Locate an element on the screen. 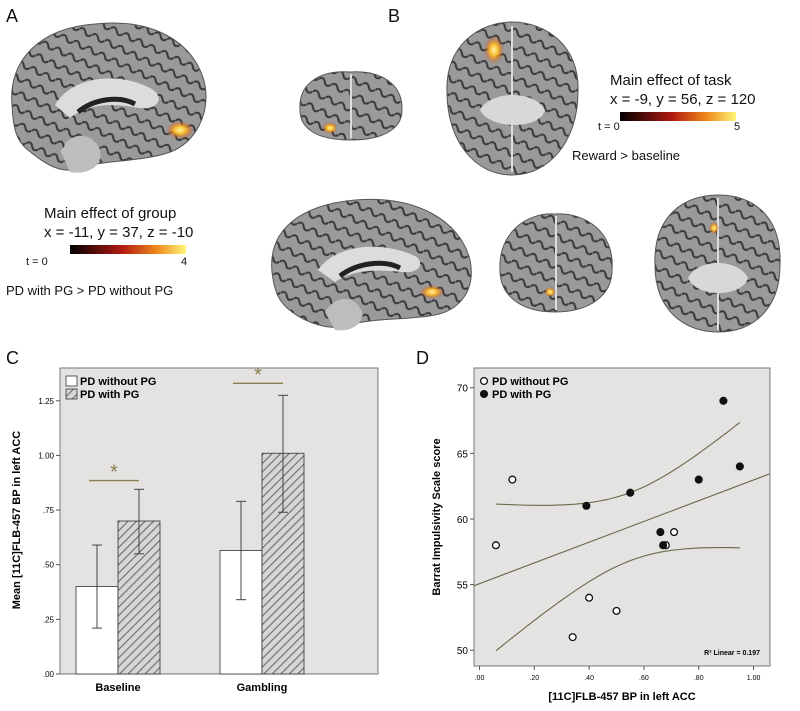 This screenshot has height=711, width=800. y-tick-label: 65 is located at coordinates (463, 454).